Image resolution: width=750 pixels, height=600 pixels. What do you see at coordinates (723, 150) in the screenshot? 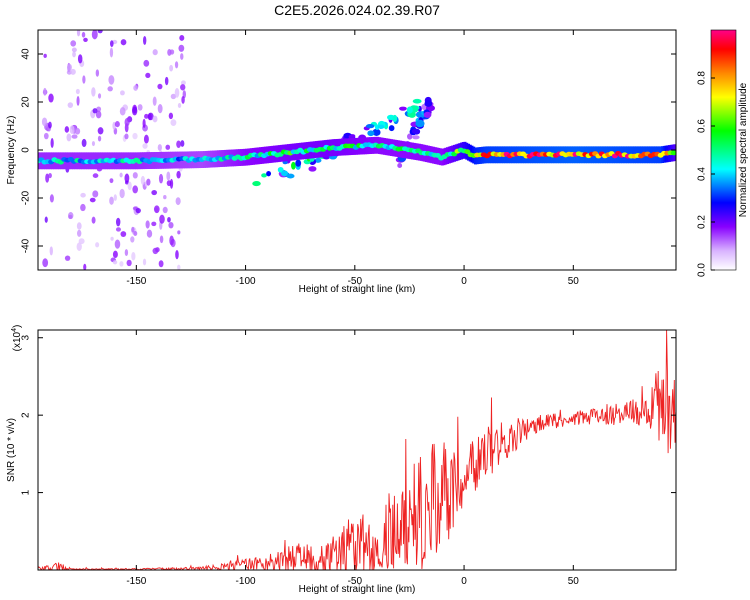
I see `colorbar-gradient` at bounding box center [723, 150].